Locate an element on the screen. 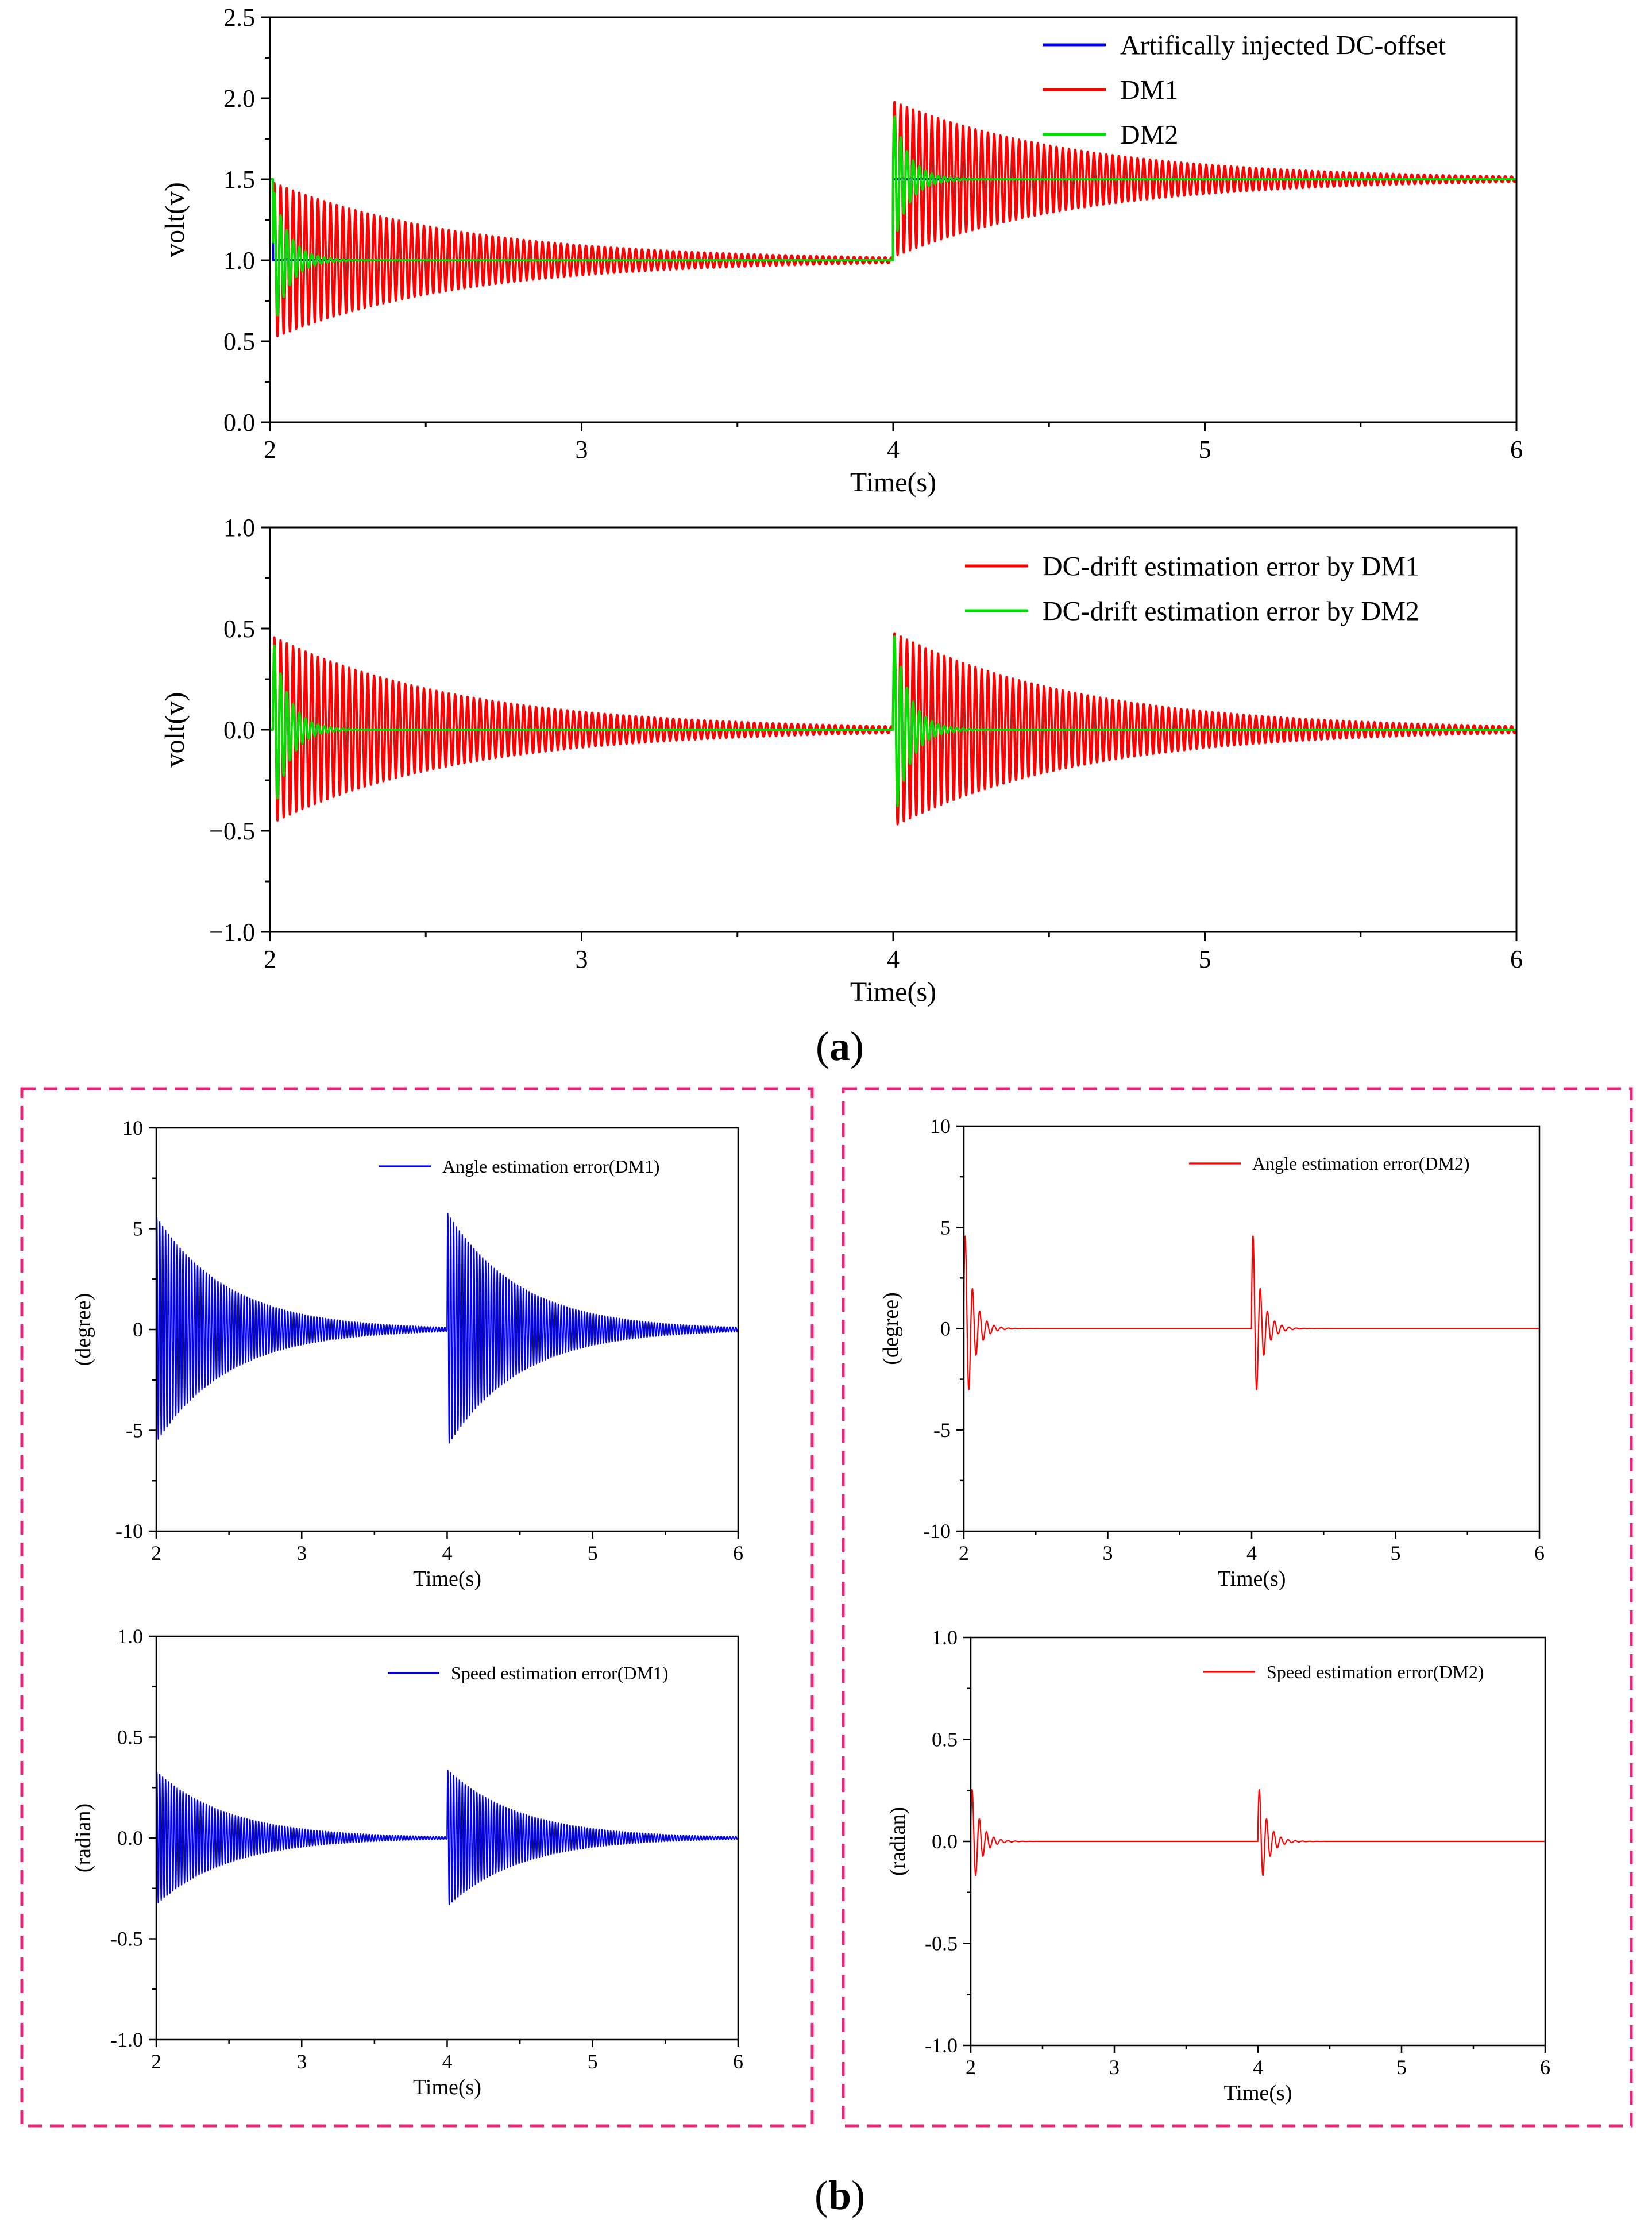  series-line-angle-estimation-error-dm1 is located at coordinates (447, 1328).